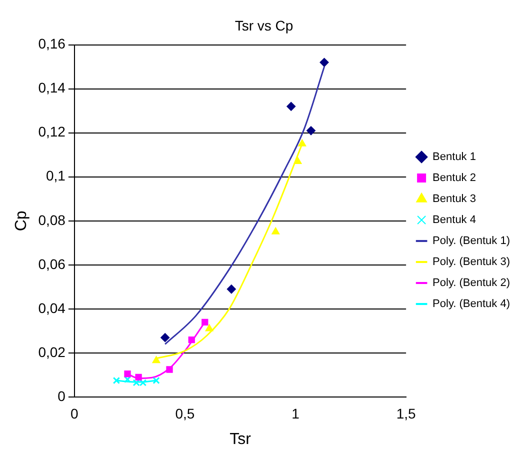 The width and height of the screenshot is (528, 461). I want to click on y-tick-label: 0,16, so click(52, 44).